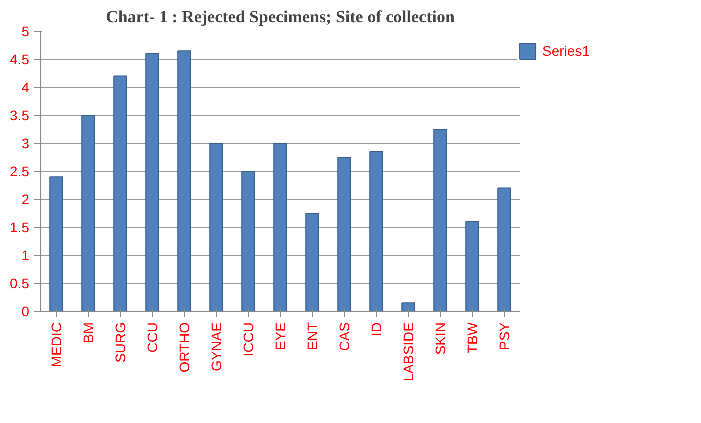 Image resolution: width=701 pixels, height=423 pixels. What do you see at coordinates (120, 342) in the screenshot?
I see `x-tick-label: SURG` at bounding box center [120, 342].